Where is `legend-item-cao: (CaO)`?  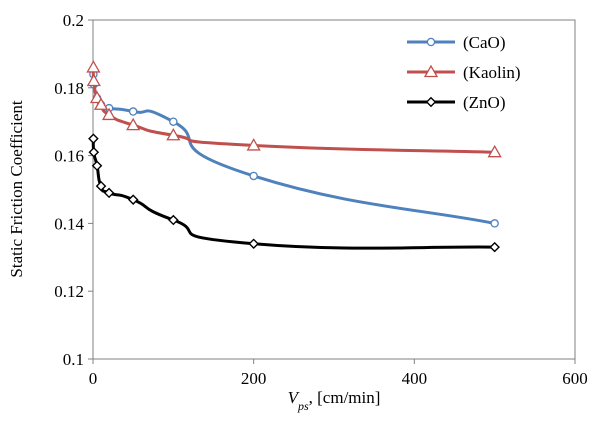 legend-item-cao: (CaO) is located at coordinates (456, 42).